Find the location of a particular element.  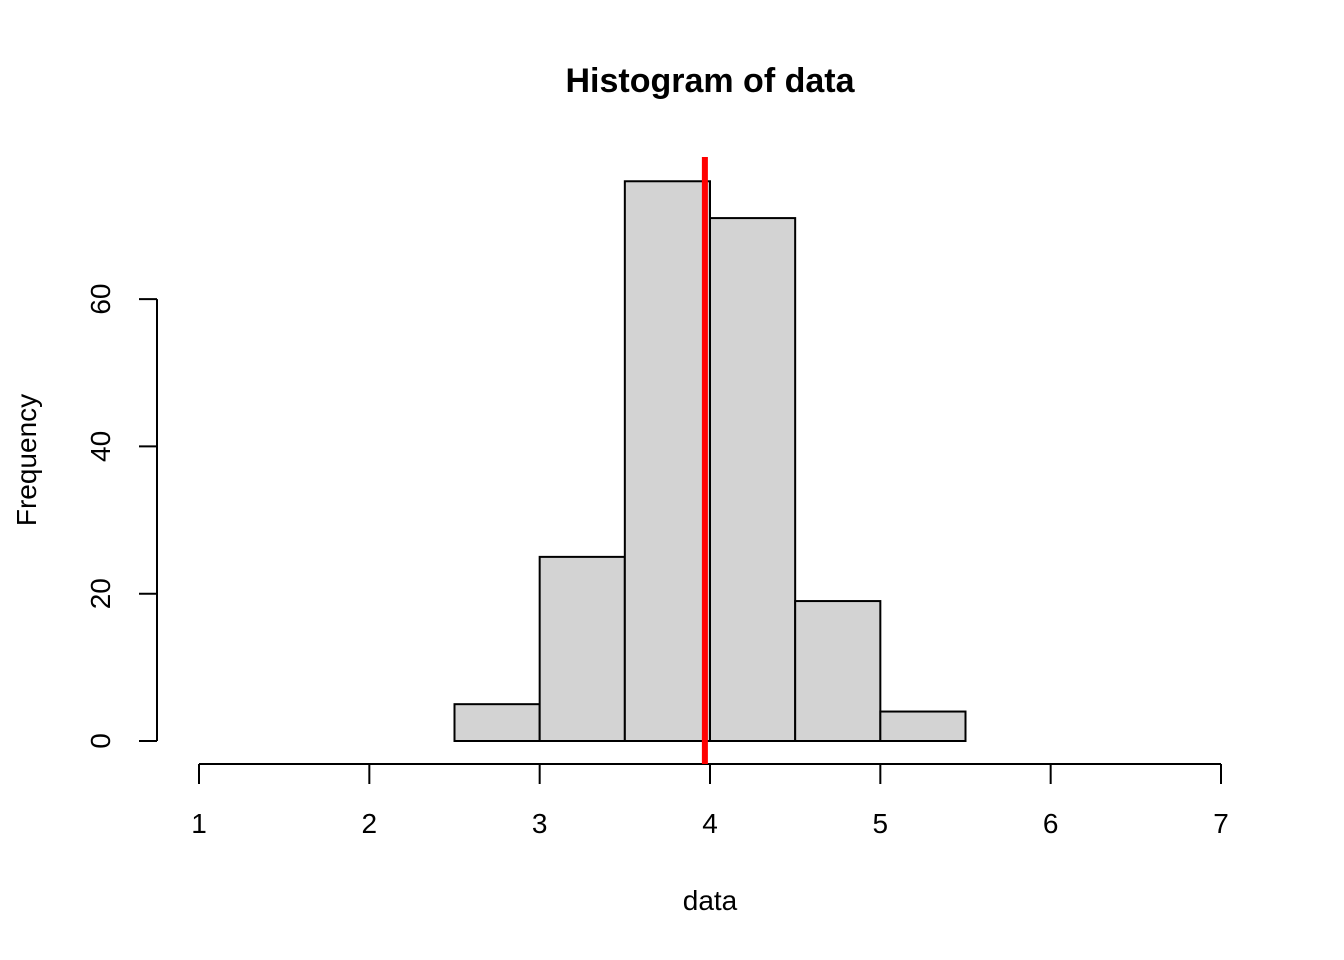

y-tick-label: 60 is located at coordinates (100, 299).